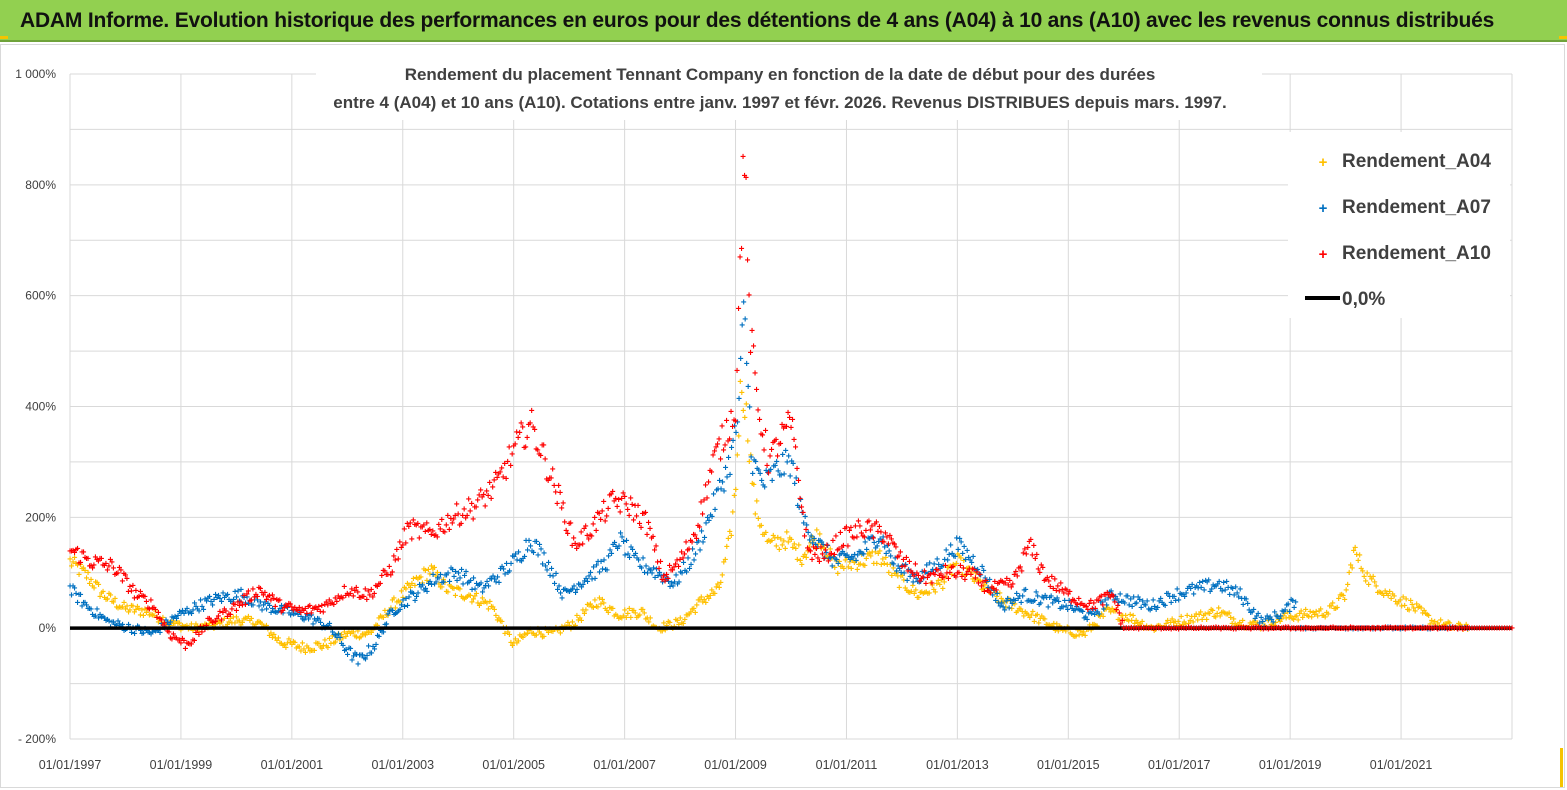 This screenshot has width=1567, height=790. I want to click on corner-marker-top-left, so click(4, 37).